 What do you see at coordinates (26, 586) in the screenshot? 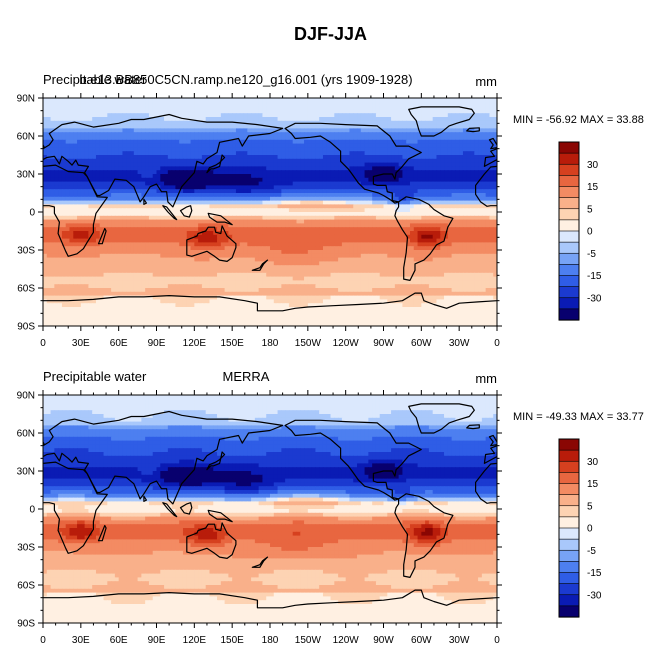
I see `y-tick-label: 60S` at bounding box center [26, 586].